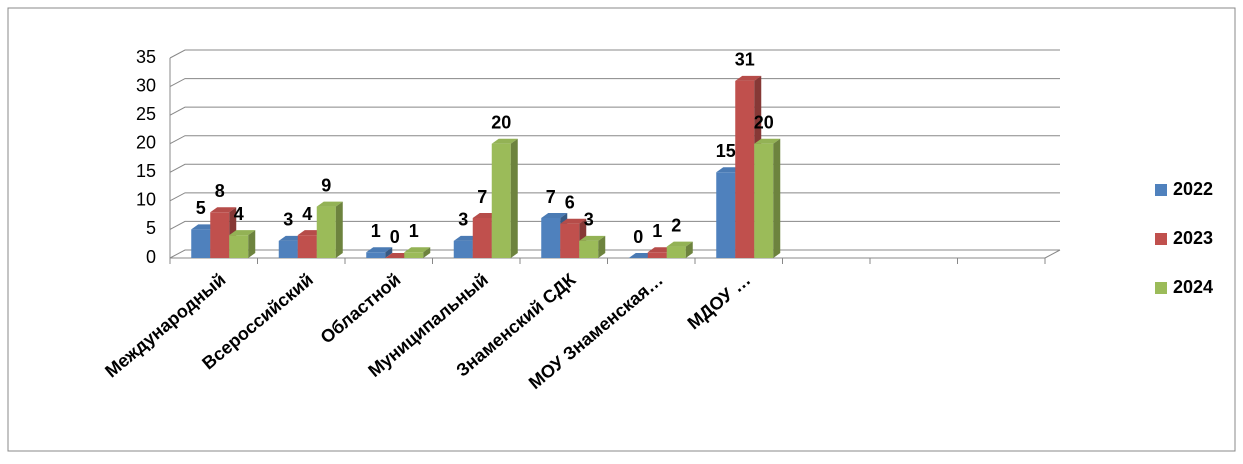  Describe the element at coordinates (570, 202) in the screenshot. I see `value-label: 6` at that location.